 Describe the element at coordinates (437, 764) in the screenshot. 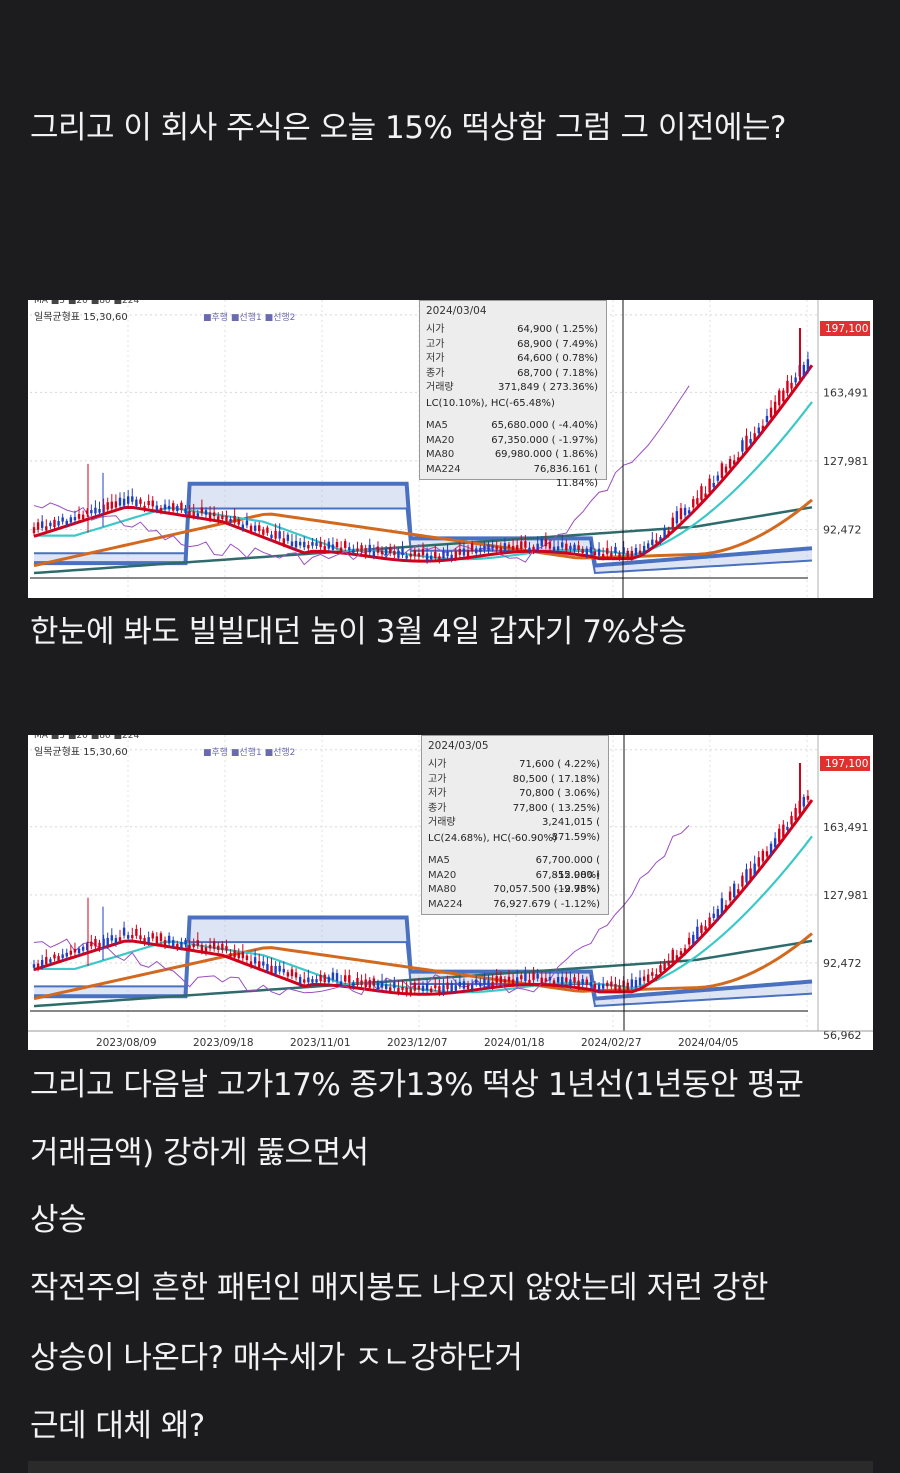

I see `tooltip-ohlc-label: 시가` at that location.